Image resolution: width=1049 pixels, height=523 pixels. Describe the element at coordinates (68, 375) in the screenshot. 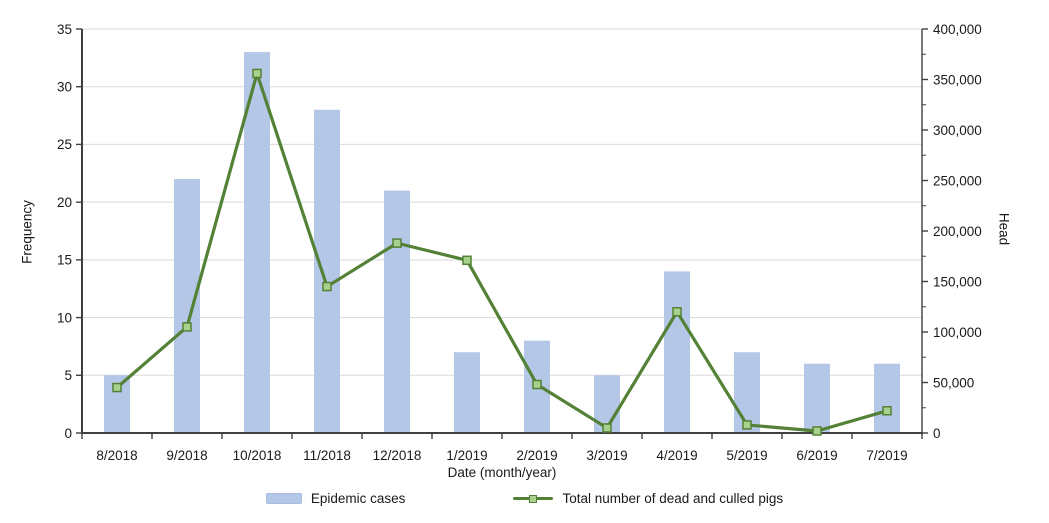

I see `y-tick-label-left: 5` at that location.